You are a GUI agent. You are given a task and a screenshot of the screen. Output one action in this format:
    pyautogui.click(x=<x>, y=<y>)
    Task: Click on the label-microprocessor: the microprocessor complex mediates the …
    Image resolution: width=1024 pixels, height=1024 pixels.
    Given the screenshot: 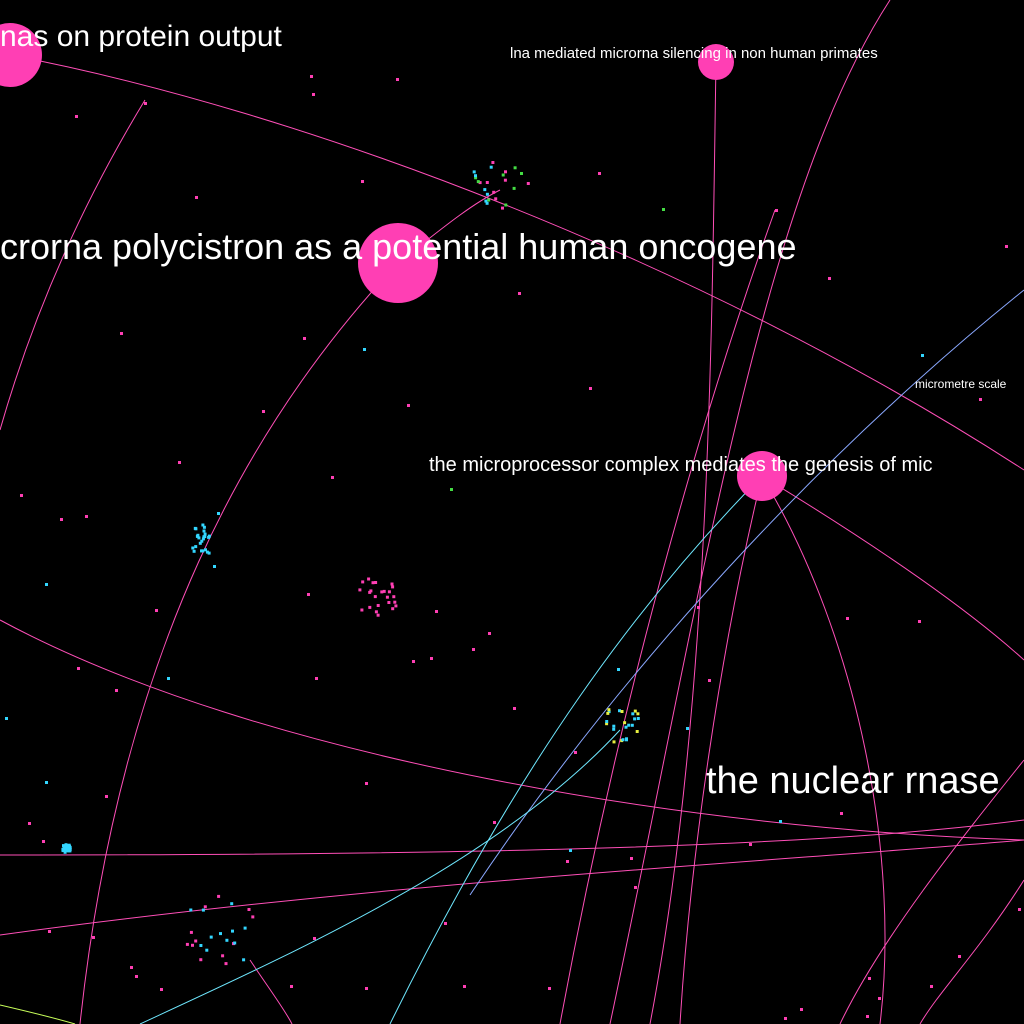 What is the action you would take?
    pyautogui.click(x=681, y=465)
    